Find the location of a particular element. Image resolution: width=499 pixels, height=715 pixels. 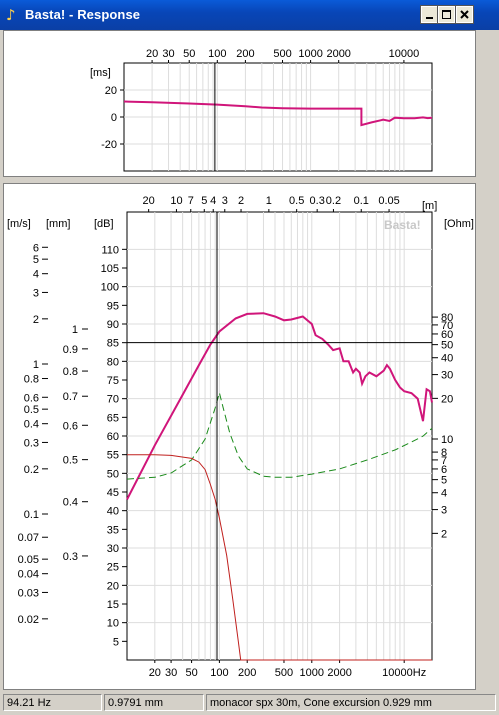

distance-tick-label: 7 is located at coordinates (191, 201).